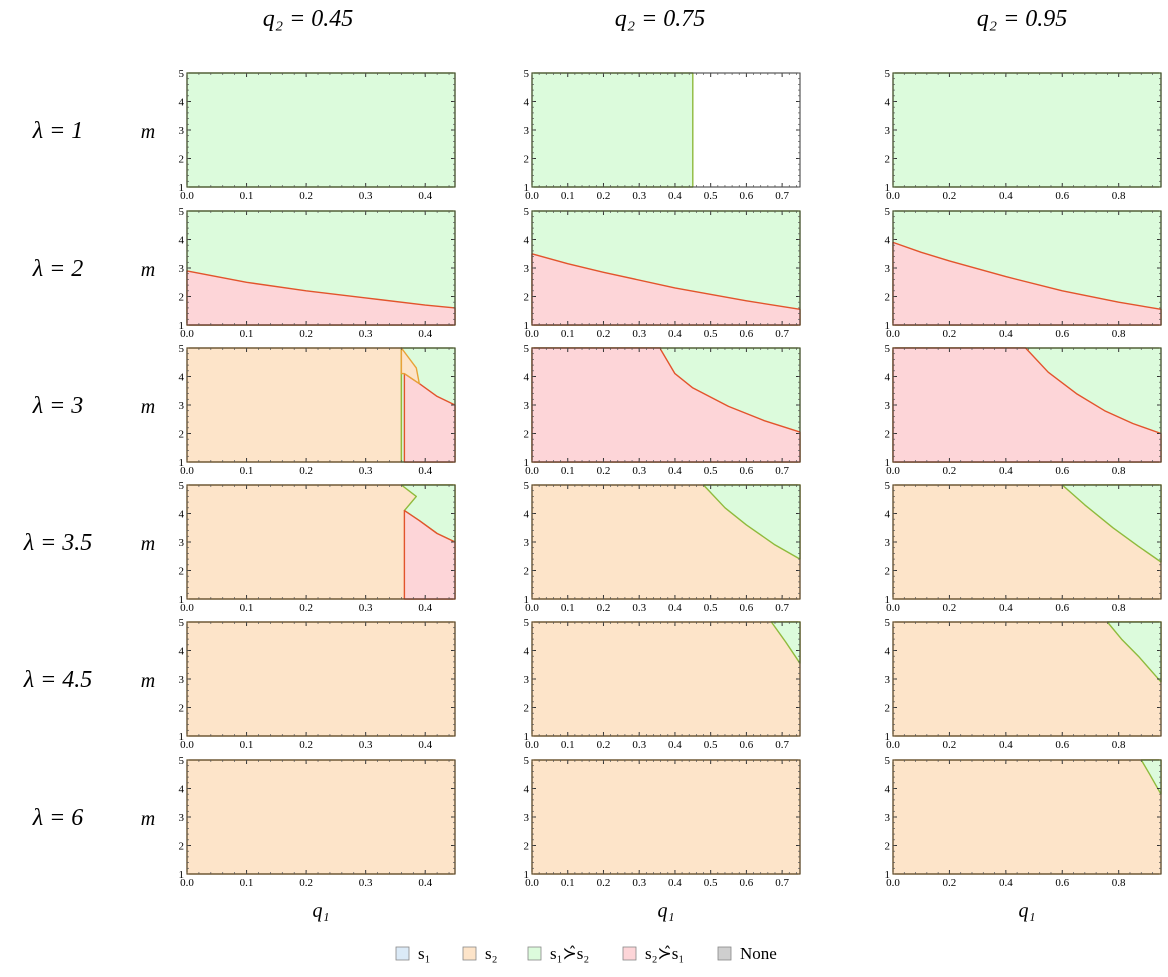 This screenshot has height=977, width=1168. What do you see at coordinates (662, 684) in the screenshot?
I see `panel-r4-c1: 1 2 3 4 5 0.0 0.1 0.2 0.3 0.4 0.5 0.6 0.7` at bounding box center [662, 684].